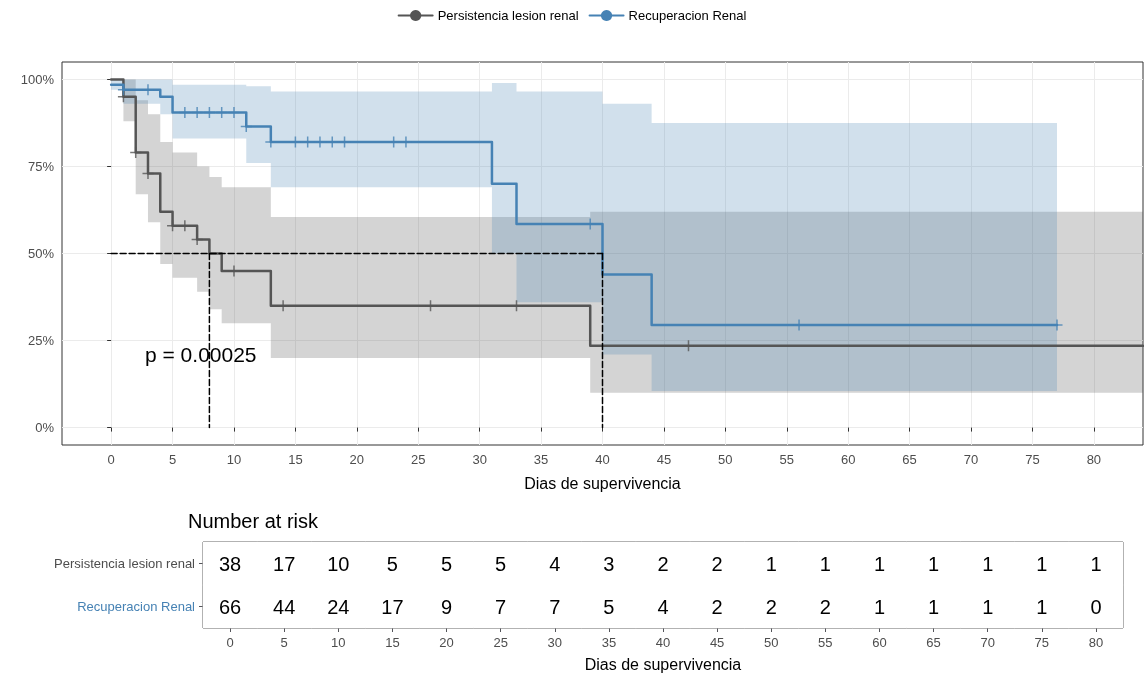 The width and height of the screenshot is (1144, 674). Describe the element at coordinates (508, 15) in the screenshot. I see `legend-label: Persistencia lesion renal` at that location.